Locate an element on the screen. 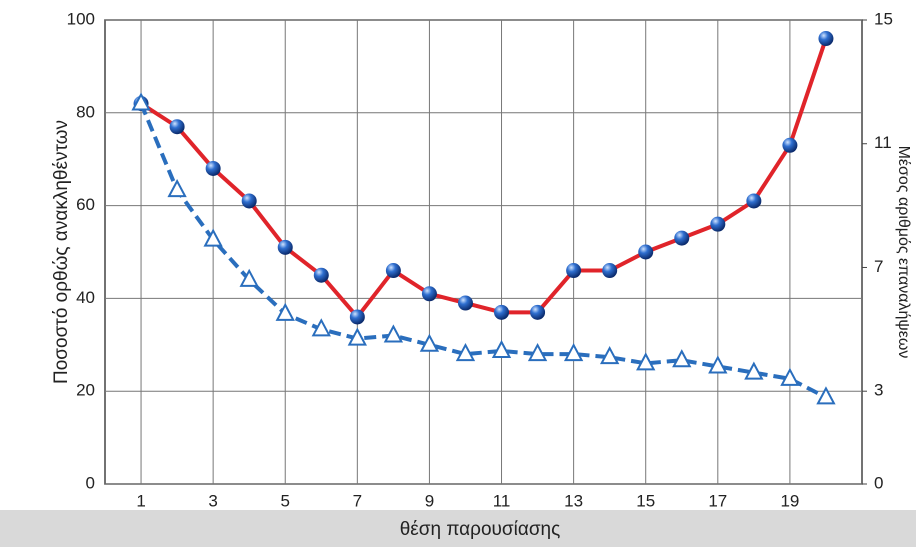 This screenshot has height=552, width=916. x-tick-label: 3 is located at coordinates (212, 500).